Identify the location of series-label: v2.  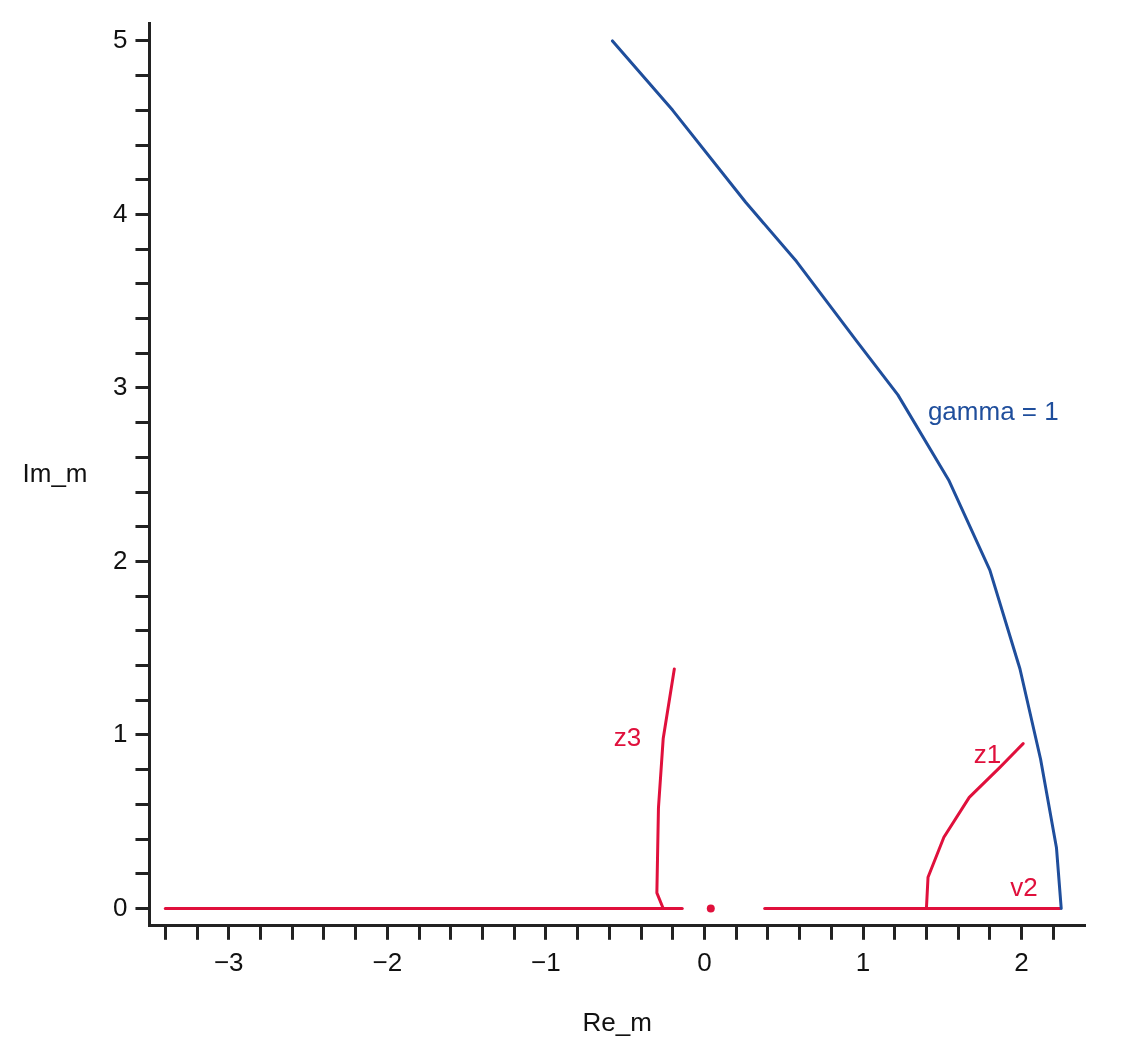
(1024, 886).